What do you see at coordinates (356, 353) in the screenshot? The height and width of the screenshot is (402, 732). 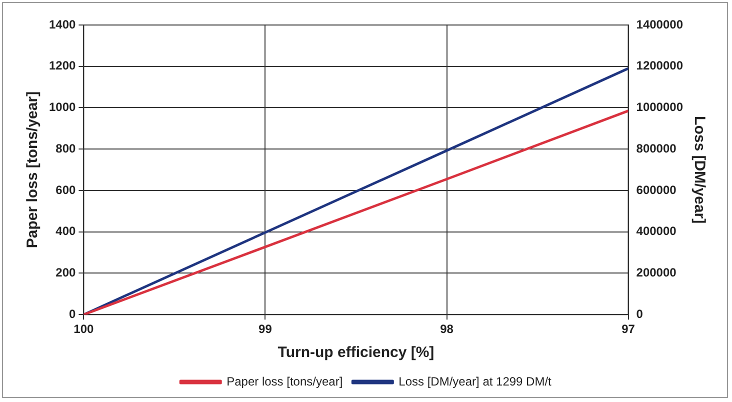 I see `x-axis-title: Turn-up efficiency [%]` at bounding box center [356, 353].